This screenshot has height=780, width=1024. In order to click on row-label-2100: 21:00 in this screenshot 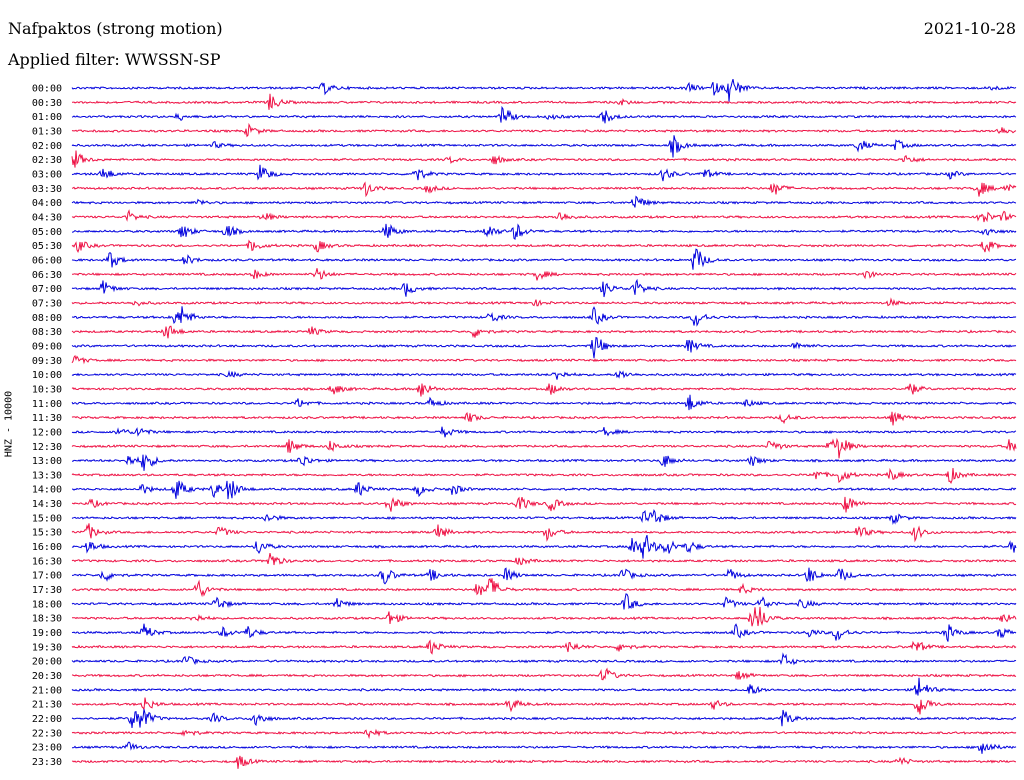, I will do `click(47, 690)`.